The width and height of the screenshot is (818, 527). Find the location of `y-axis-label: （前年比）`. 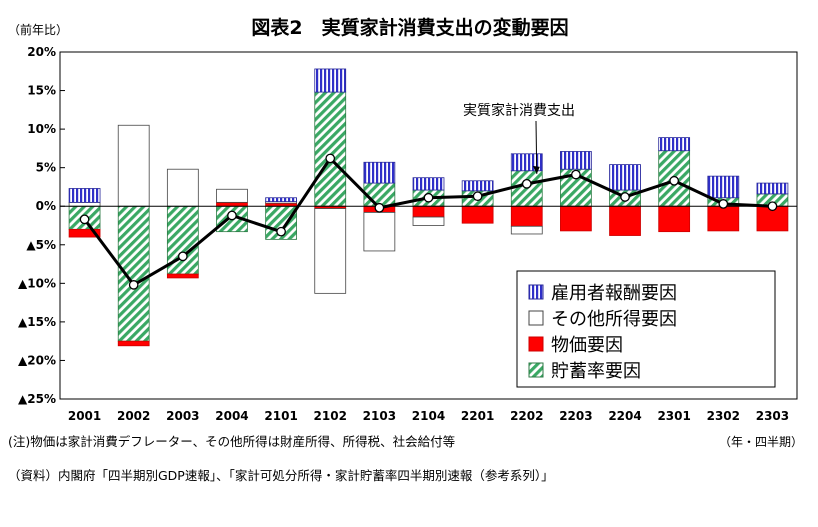

y-axis-label: （前年比） is located at coordinates (38, 29).